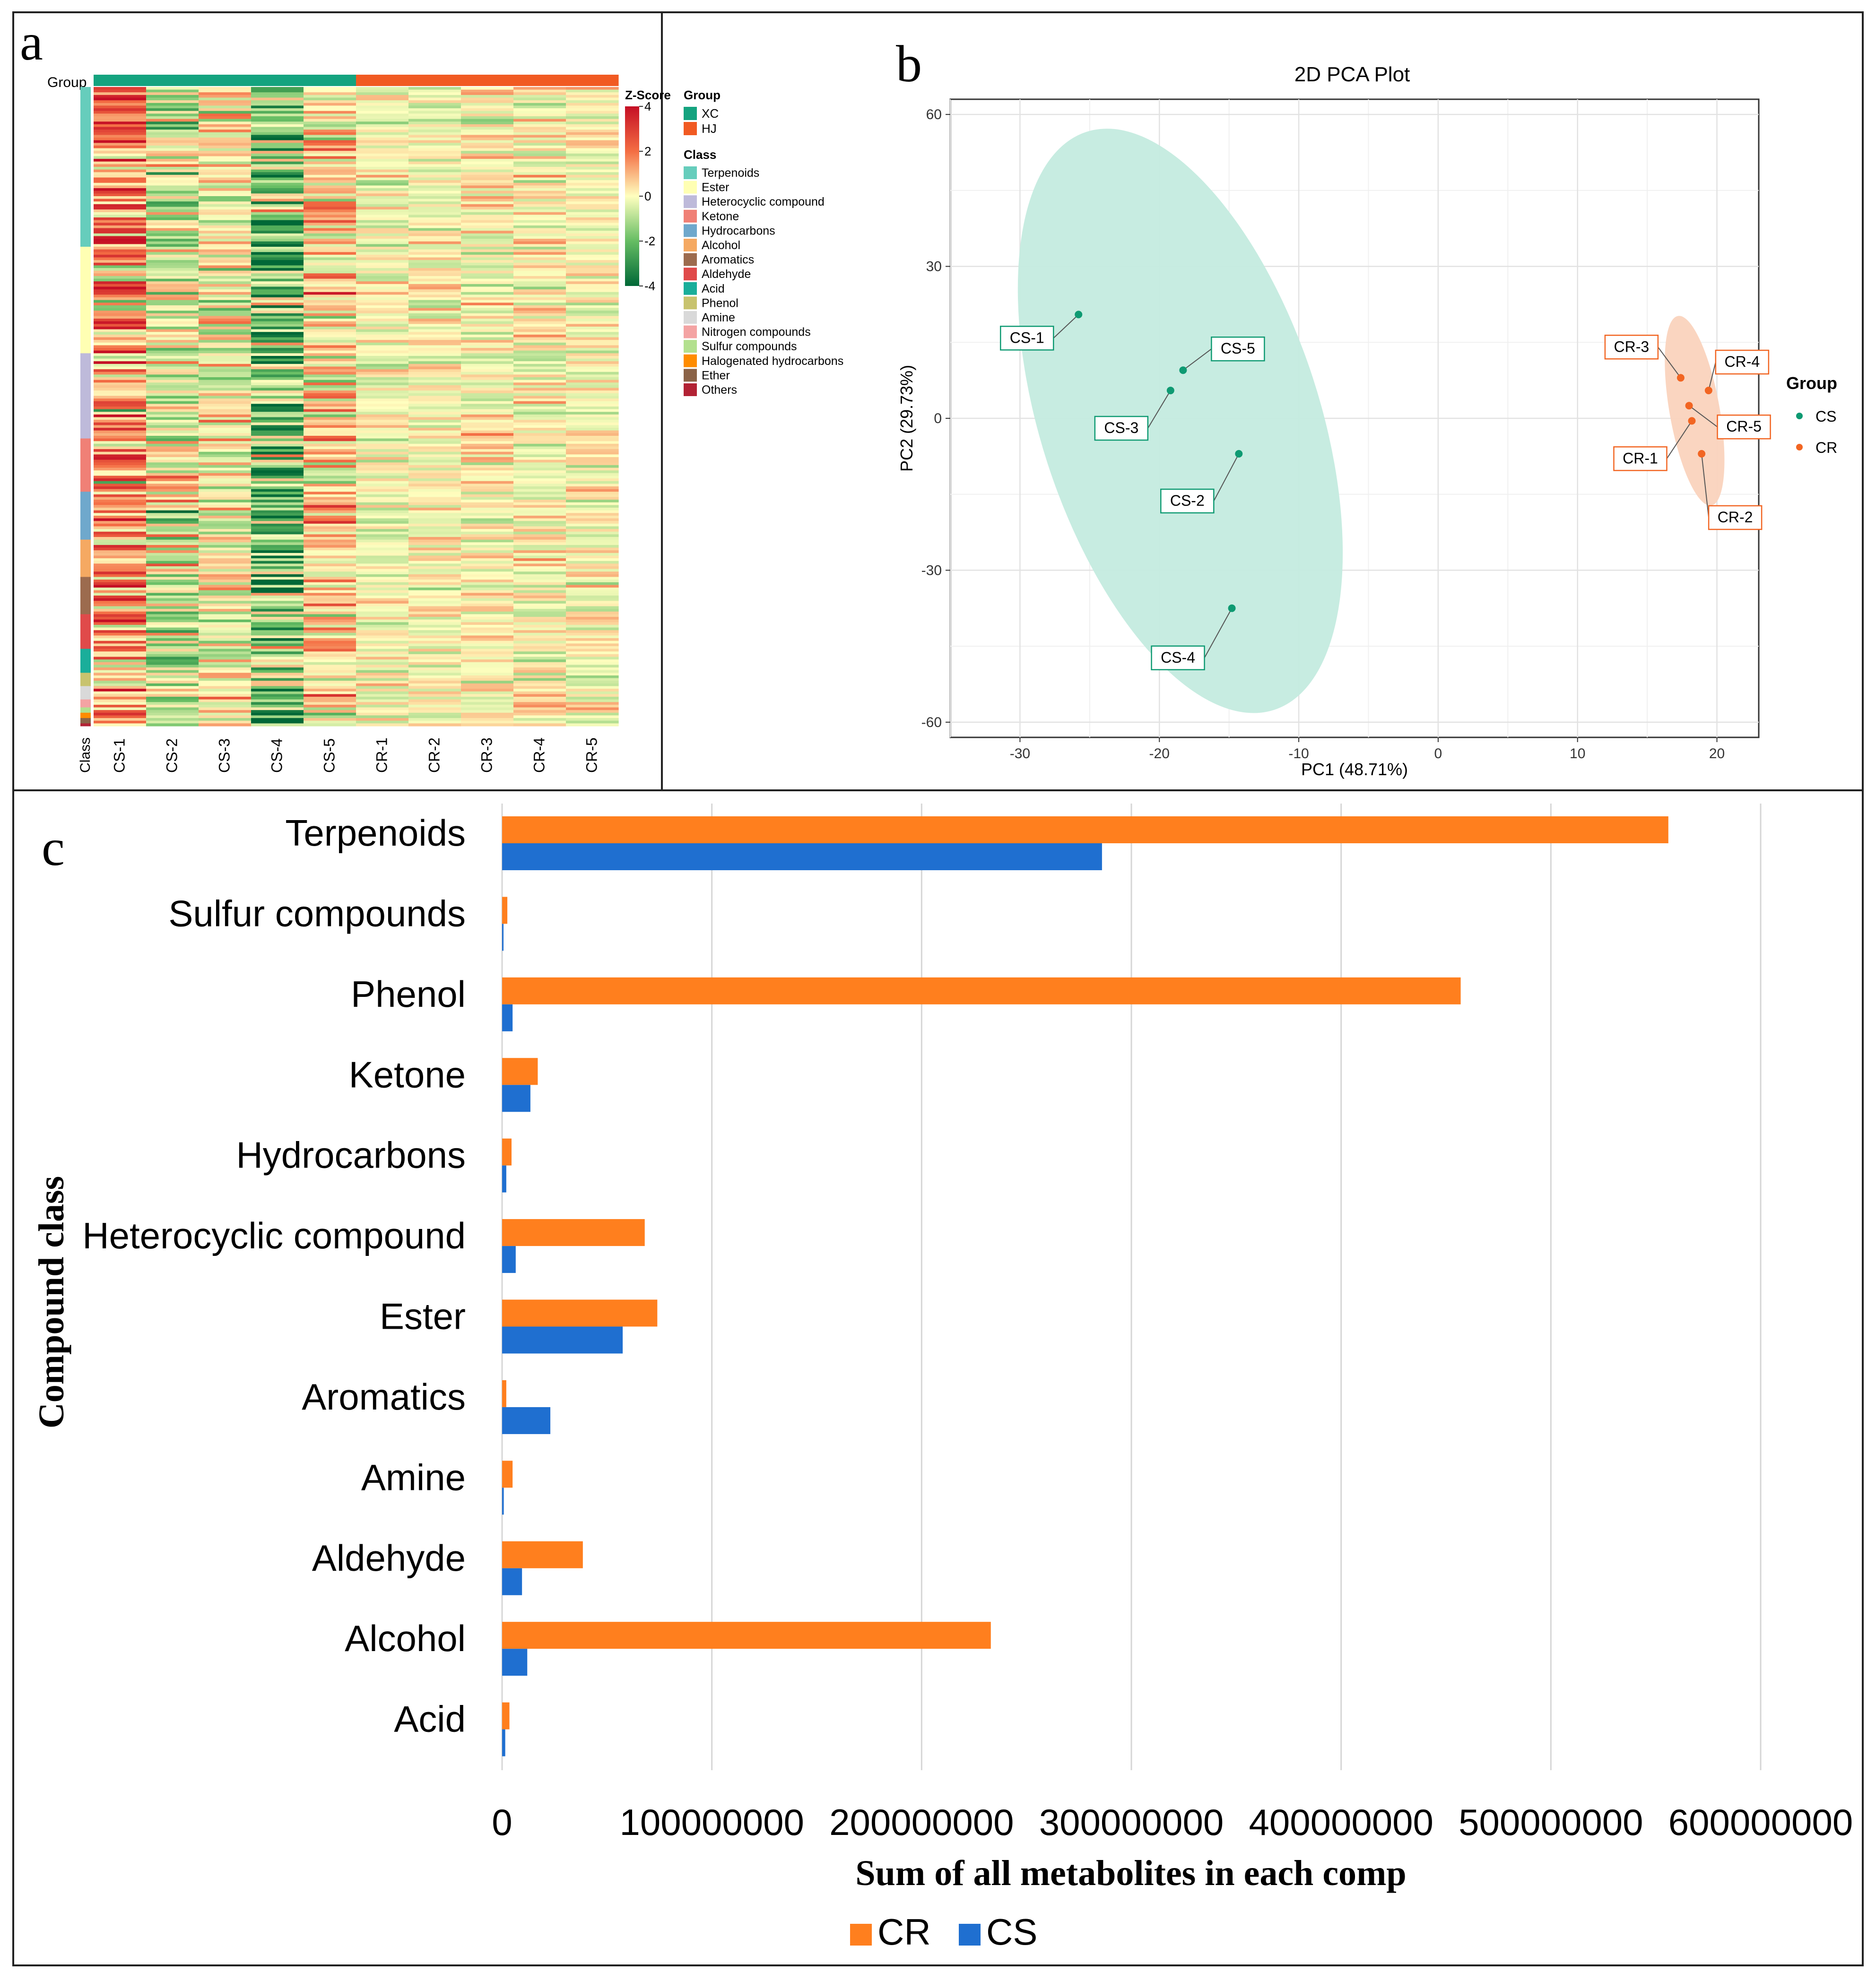 Image resolution: width=1876 pixels, height=1981 pixels. Describe the element at coordinates (1438, 753) in the screenshot. I see `pca-x-tick-label: 0` at that location.